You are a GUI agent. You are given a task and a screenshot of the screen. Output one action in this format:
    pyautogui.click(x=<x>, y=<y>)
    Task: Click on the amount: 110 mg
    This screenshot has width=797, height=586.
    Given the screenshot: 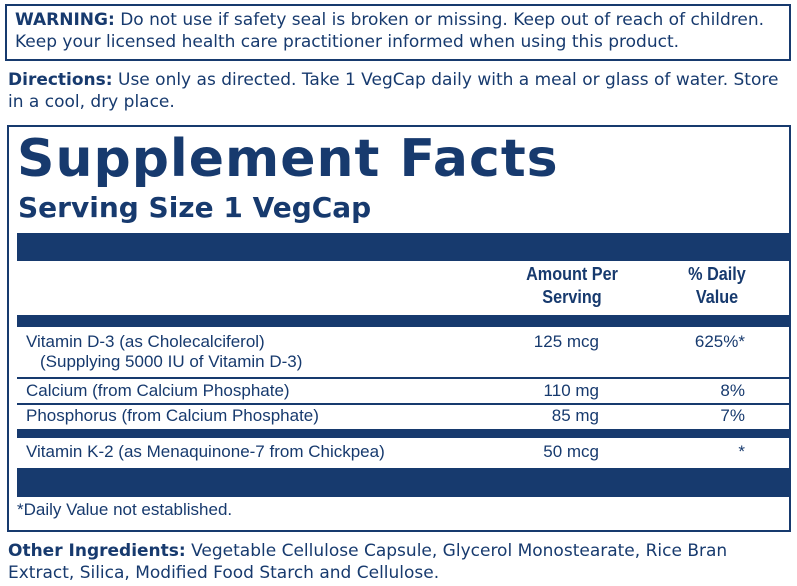 What is the action you would take?
    pyautogui.click(x=571, y=390)
    